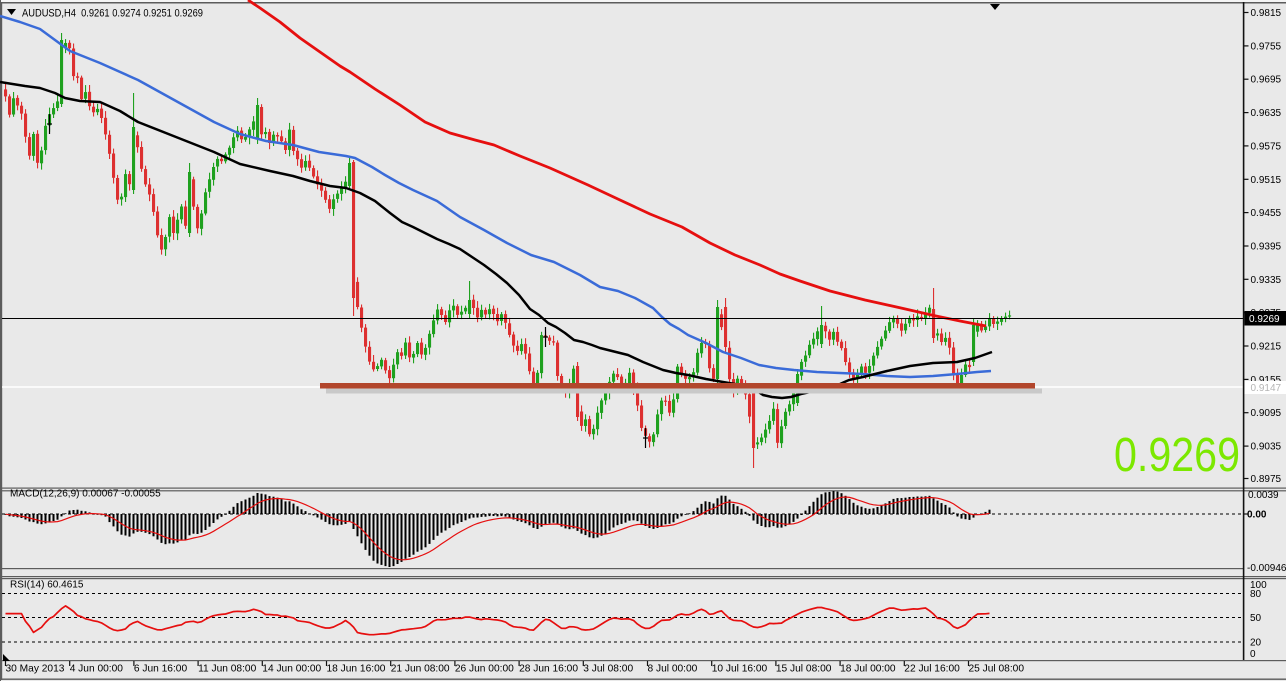 The height and width of the screenshot is (681, 1286). What do you see at coordinates (97, 669) in the screenshot?
I see `svg-text: 4 Jun 00:00` at bounding box center [97, 669].